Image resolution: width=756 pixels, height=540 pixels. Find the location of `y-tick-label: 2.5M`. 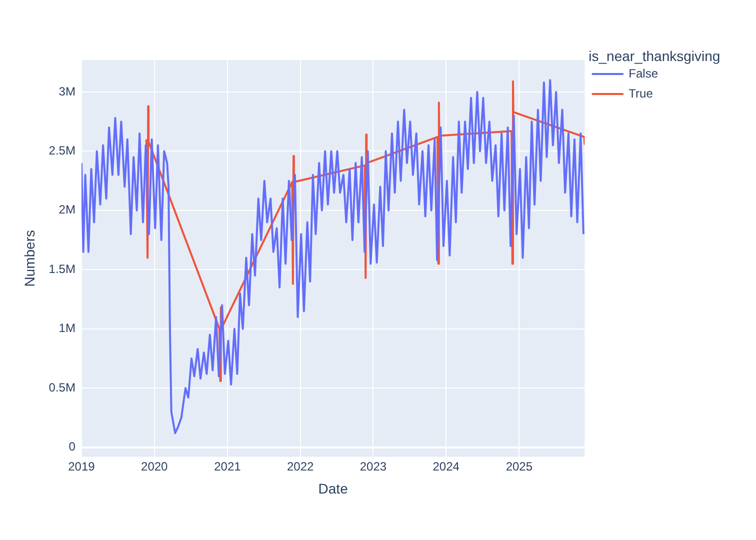

y-tick-label: 2.5M is located at coordinates (62, 151).